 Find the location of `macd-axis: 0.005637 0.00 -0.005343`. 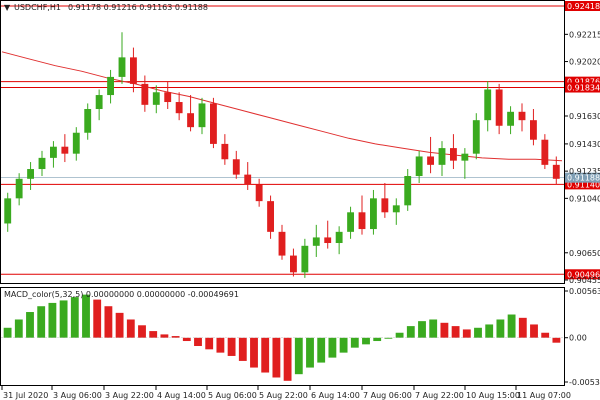

macd-axis: 0.005637 0.00 -0.005343 is located at coordinates (582, 337).